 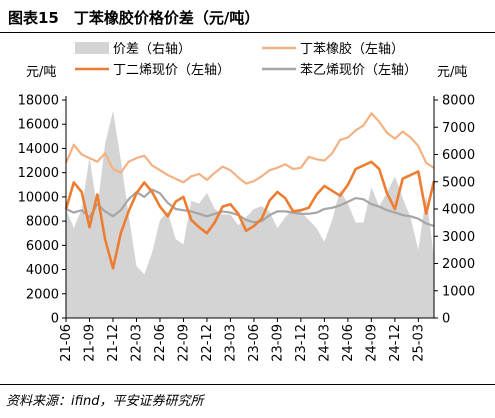 What do you see at coordinates (247, 384) in the screenshot?
I see `source-rule` at bounding box center [247, 384].